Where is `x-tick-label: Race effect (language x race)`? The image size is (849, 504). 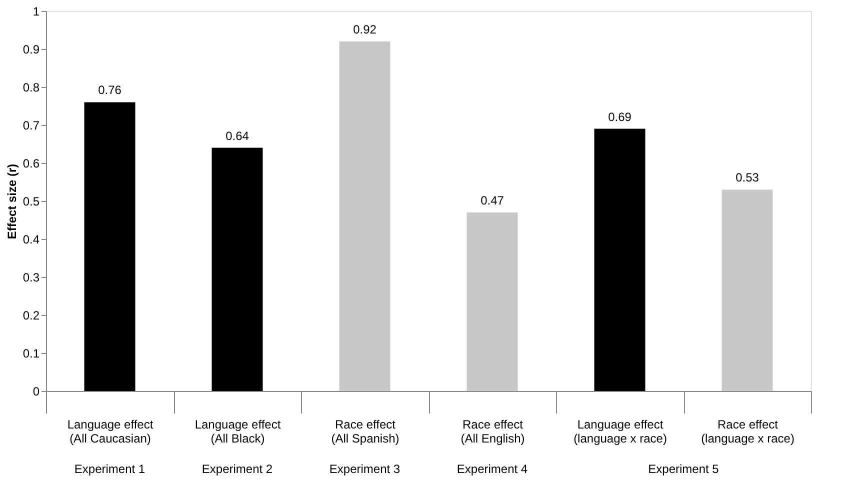 x-tick-label: Race effect (language x race) is located at coordinates (747, 432).